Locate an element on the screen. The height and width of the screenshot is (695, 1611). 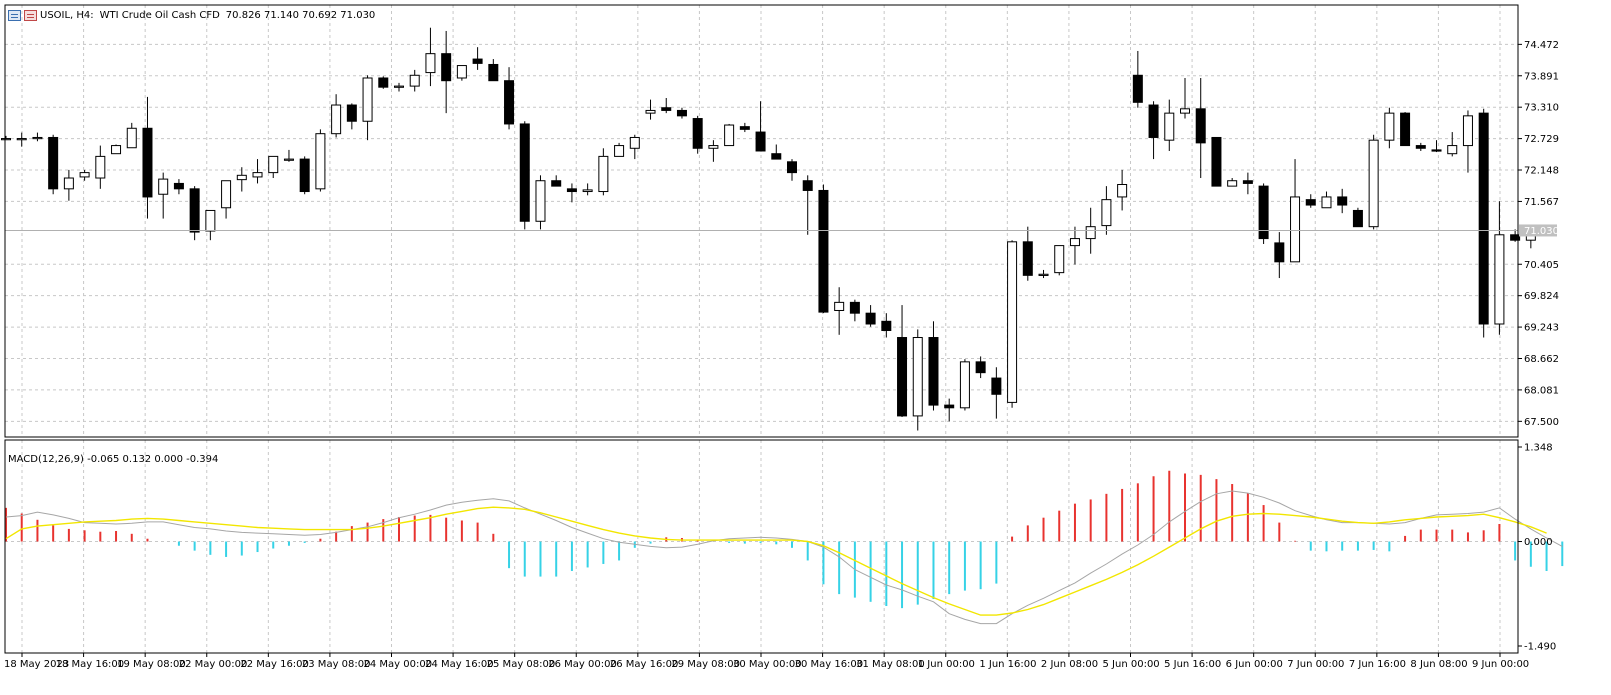
chart-window-icon is located at coordinates (14, 15).